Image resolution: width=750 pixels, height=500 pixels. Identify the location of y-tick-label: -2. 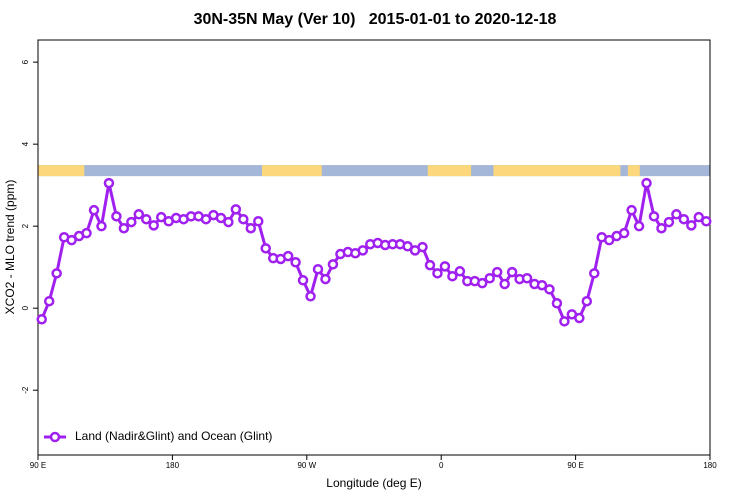
(25, 390).